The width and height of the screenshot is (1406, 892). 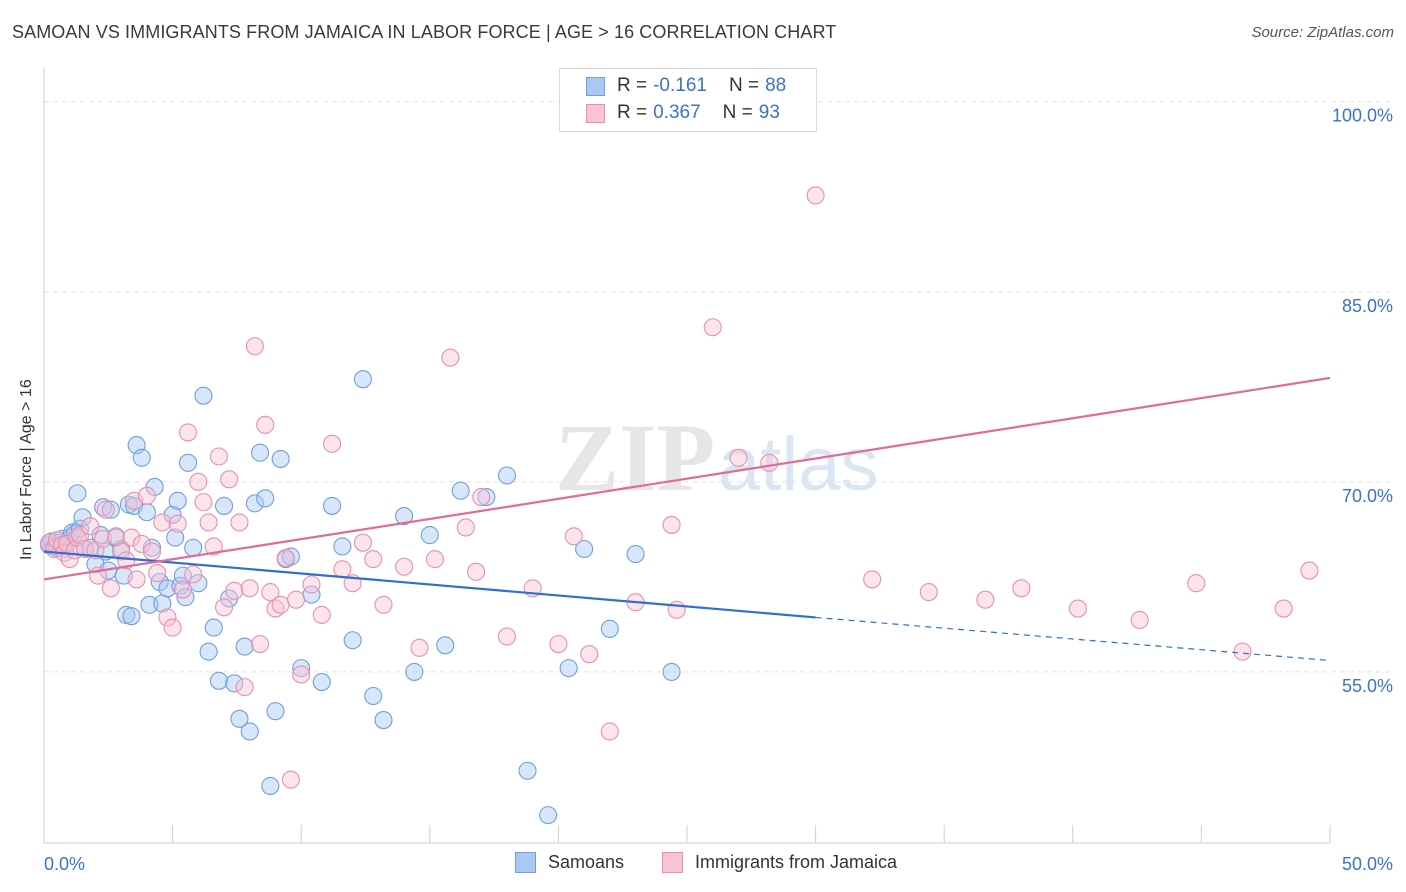 I want to click on y-axis-label: In Labor Force | Age > 16, so click(x=26, y=469).